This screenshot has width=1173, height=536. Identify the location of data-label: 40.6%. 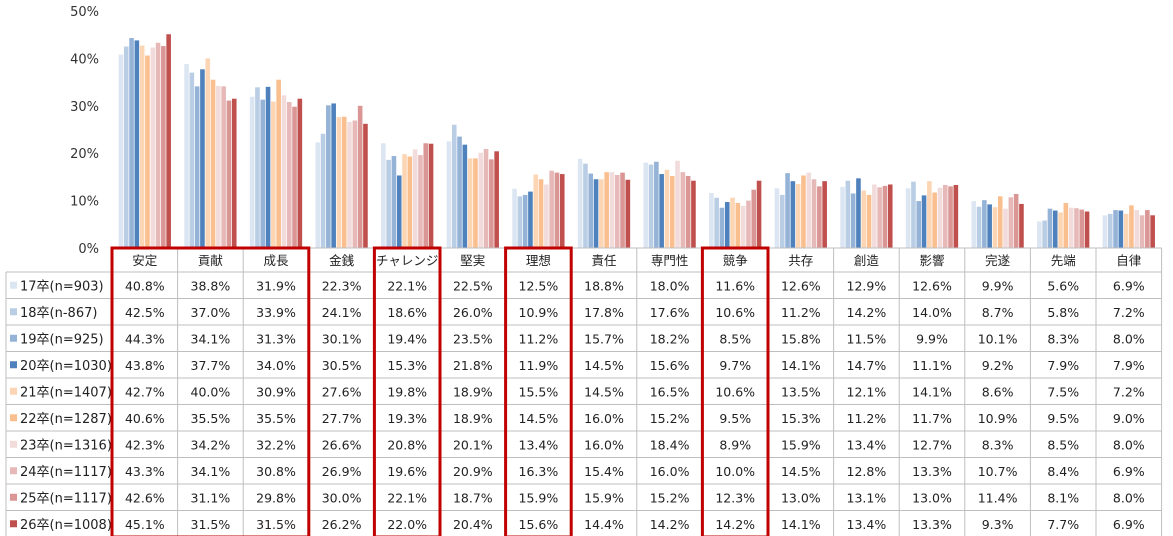
(145, 418).